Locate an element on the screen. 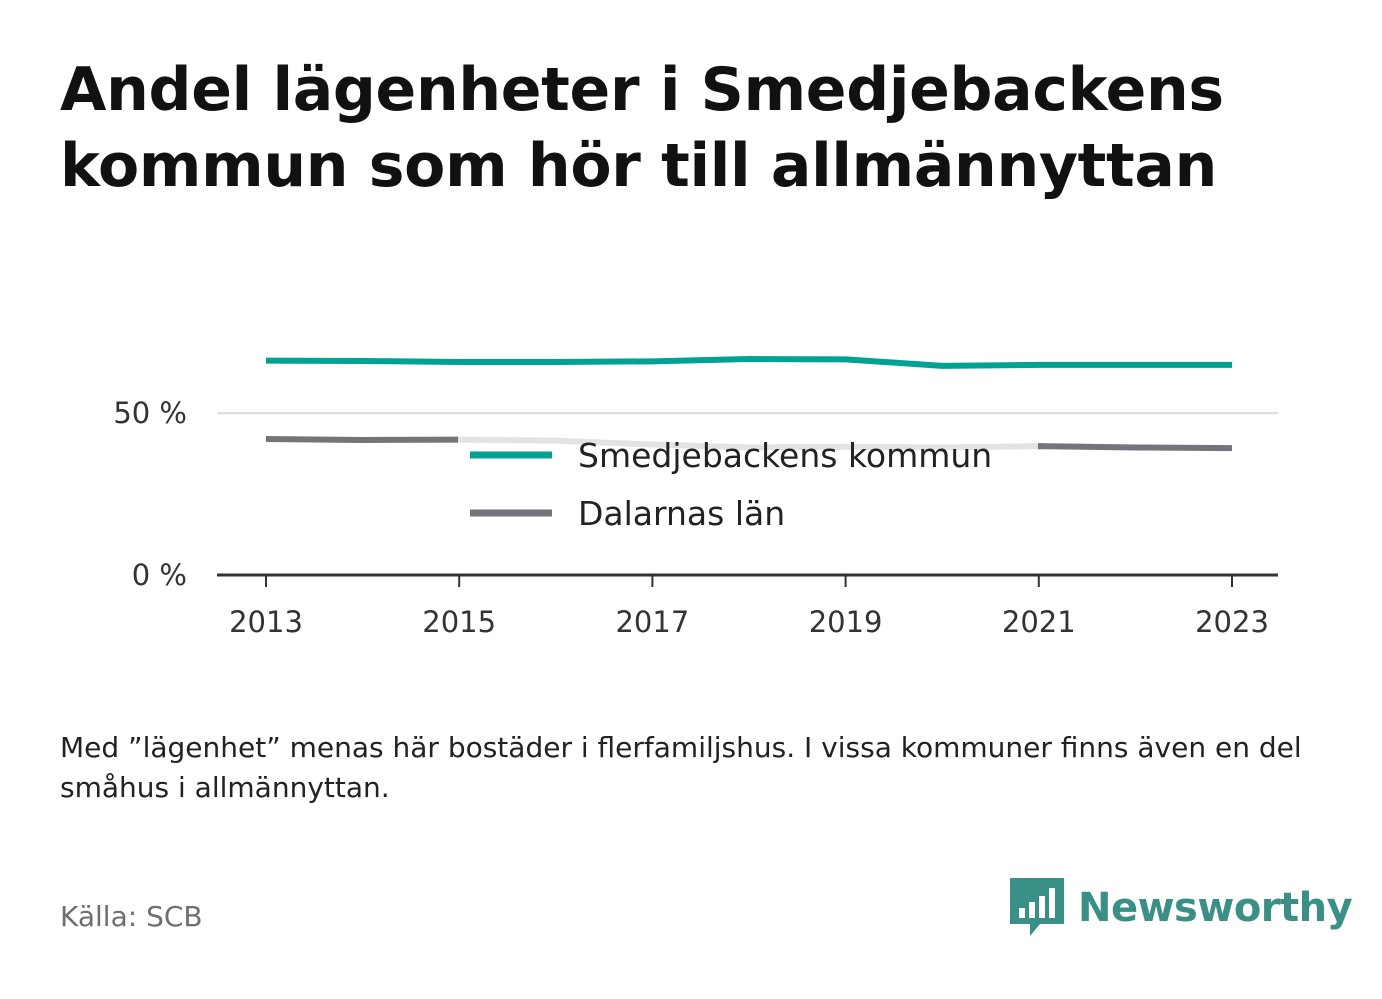  legend-label: Dalarnas län is located at coordinates (681, 513).